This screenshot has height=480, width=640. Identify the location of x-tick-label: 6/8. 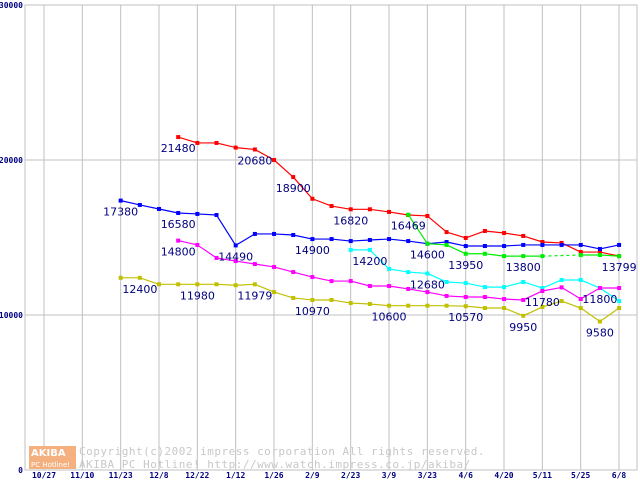
(619, 475).